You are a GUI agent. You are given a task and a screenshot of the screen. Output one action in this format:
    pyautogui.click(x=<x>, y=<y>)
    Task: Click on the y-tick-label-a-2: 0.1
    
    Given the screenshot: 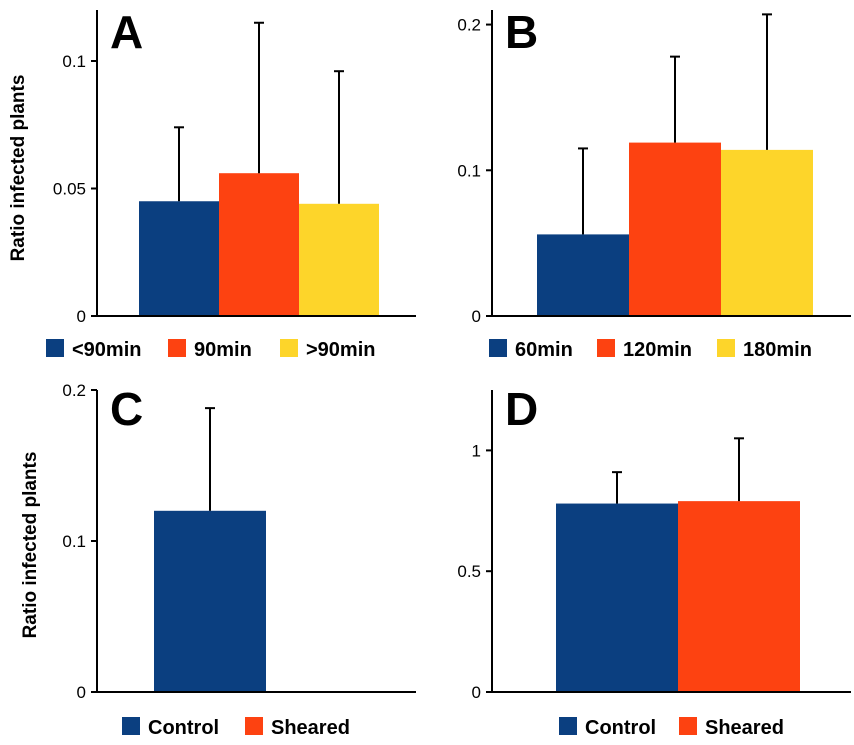 What is the action you would take?
    pyautogui.click(x=74, y=61)
    